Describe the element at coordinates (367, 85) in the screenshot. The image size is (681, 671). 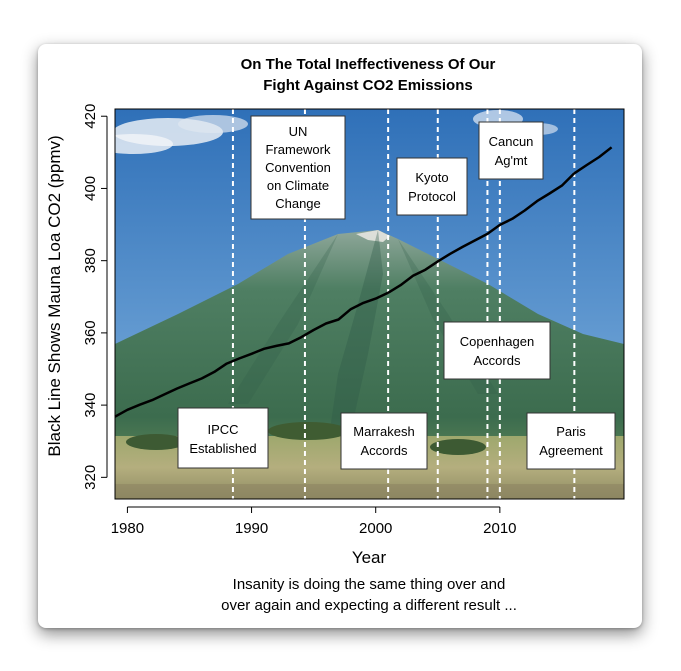
I see `chart-title-line-2: Fight Against CO2 Emissions` at that location.